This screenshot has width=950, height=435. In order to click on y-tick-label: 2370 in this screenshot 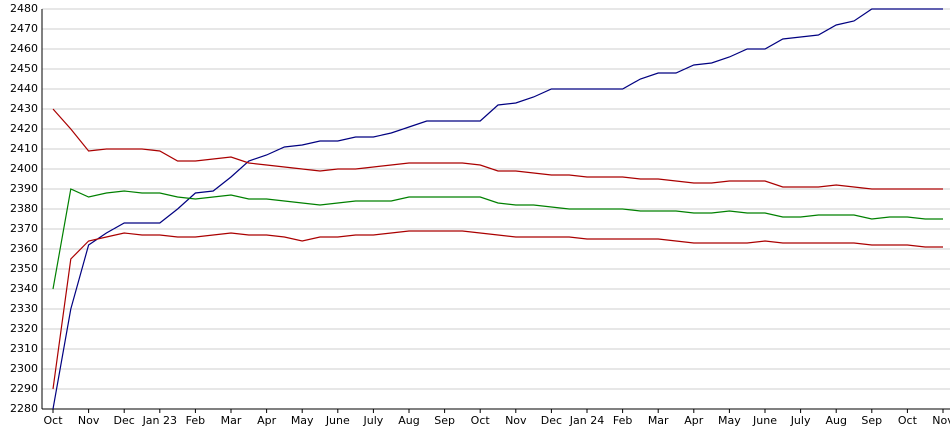, I will do `click(24, 228)`.